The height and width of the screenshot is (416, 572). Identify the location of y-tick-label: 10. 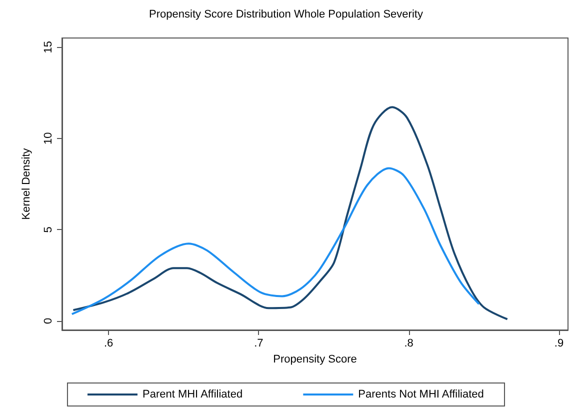
(48, 138).